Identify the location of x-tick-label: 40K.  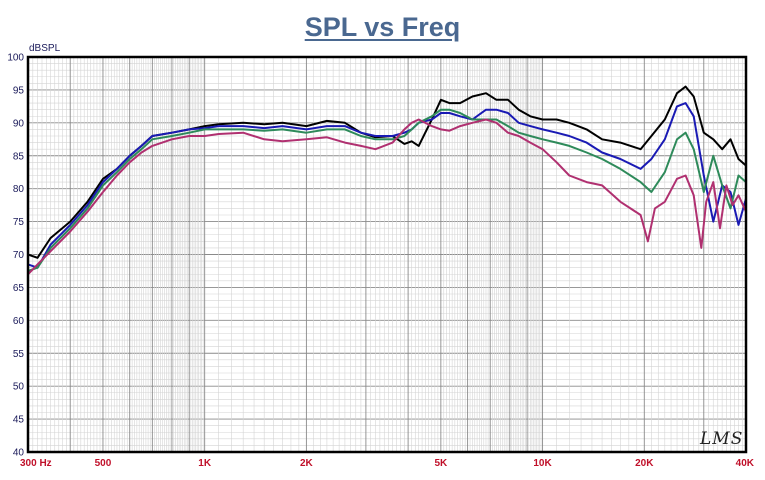
(745, 463).